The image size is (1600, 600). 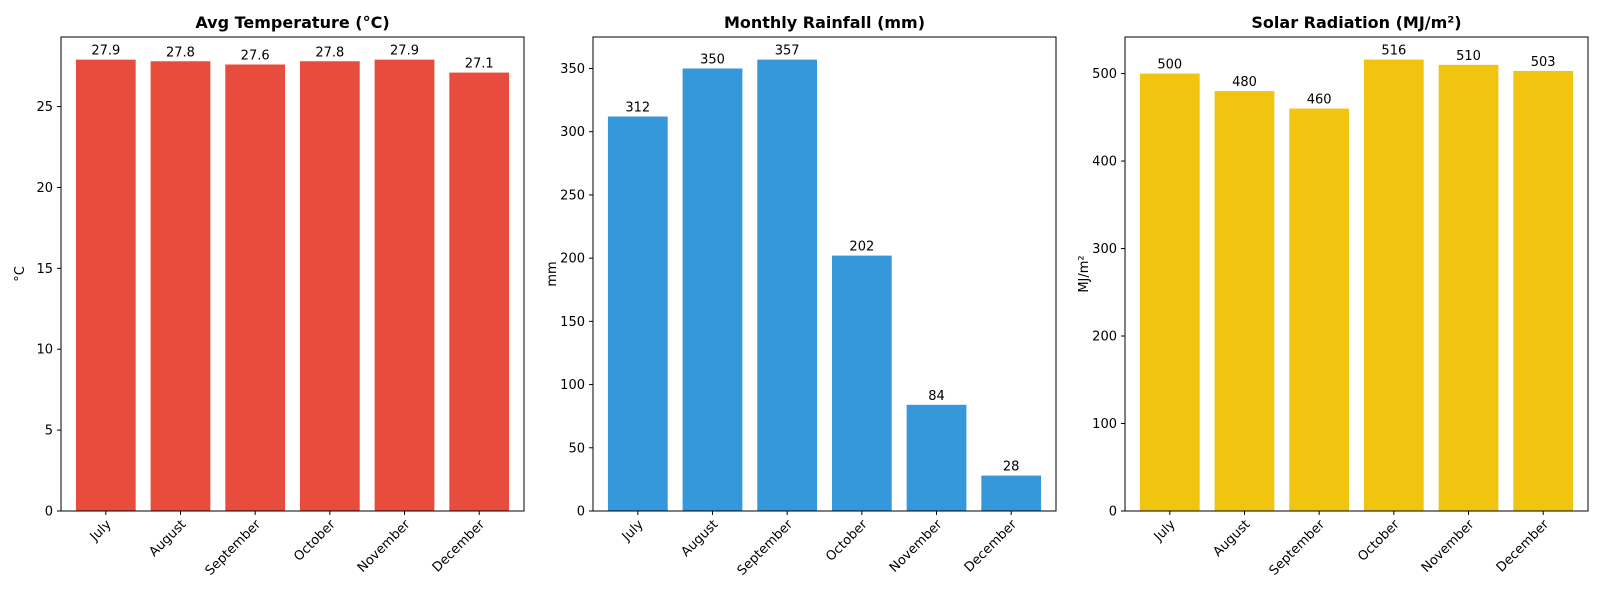 What do you see at coordinates (1356, 22) in the screenshot?
I see `chart-title: Solar Radiation (MJ/m²)` at bounding box center [1356, 22].